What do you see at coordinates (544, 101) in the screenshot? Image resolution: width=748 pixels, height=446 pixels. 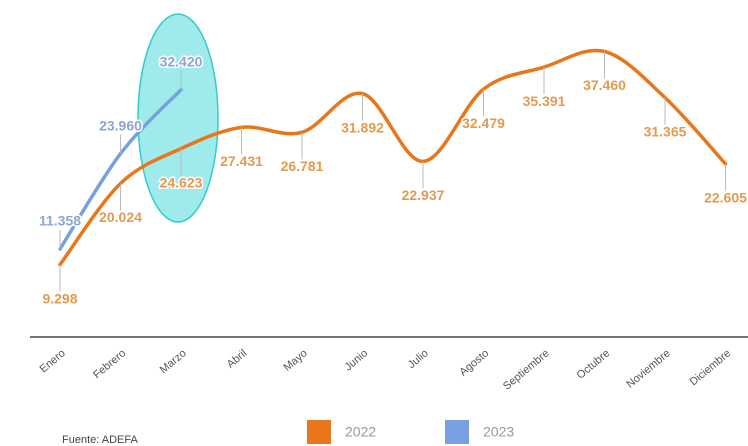 I see `value-label: 35.391` at bounding box center [544, 101].